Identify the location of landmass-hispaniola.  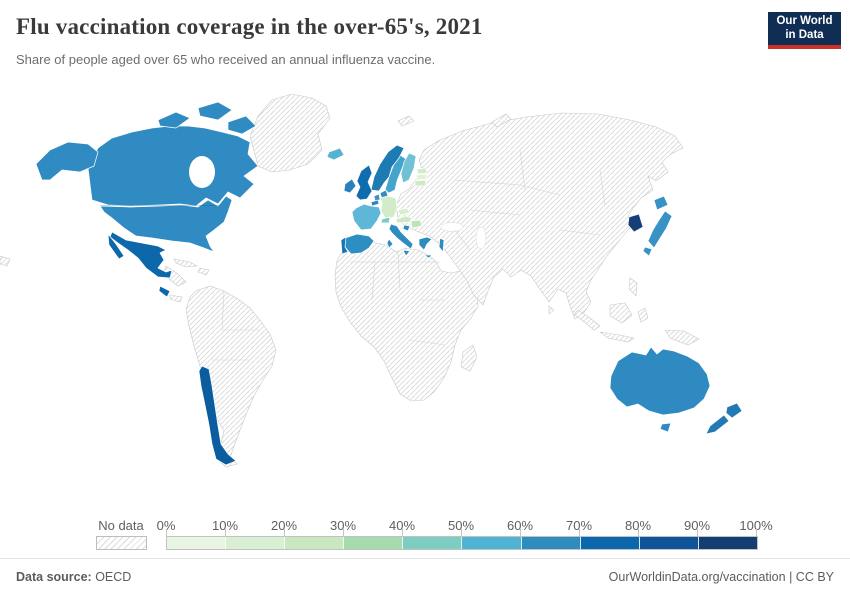
(203, 271).